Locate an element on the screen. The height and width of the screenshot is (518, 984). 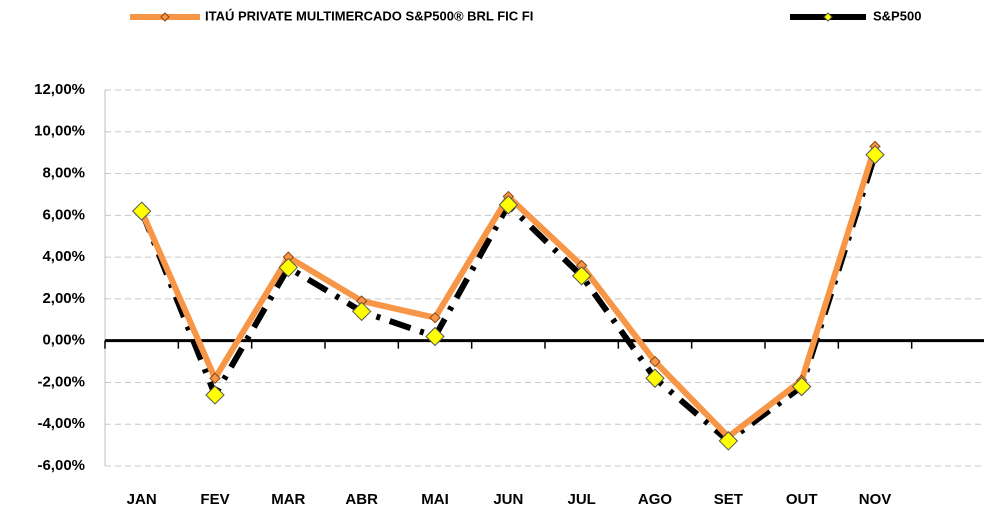
x-tick-label: JUN is located at coordinates (508, 499).